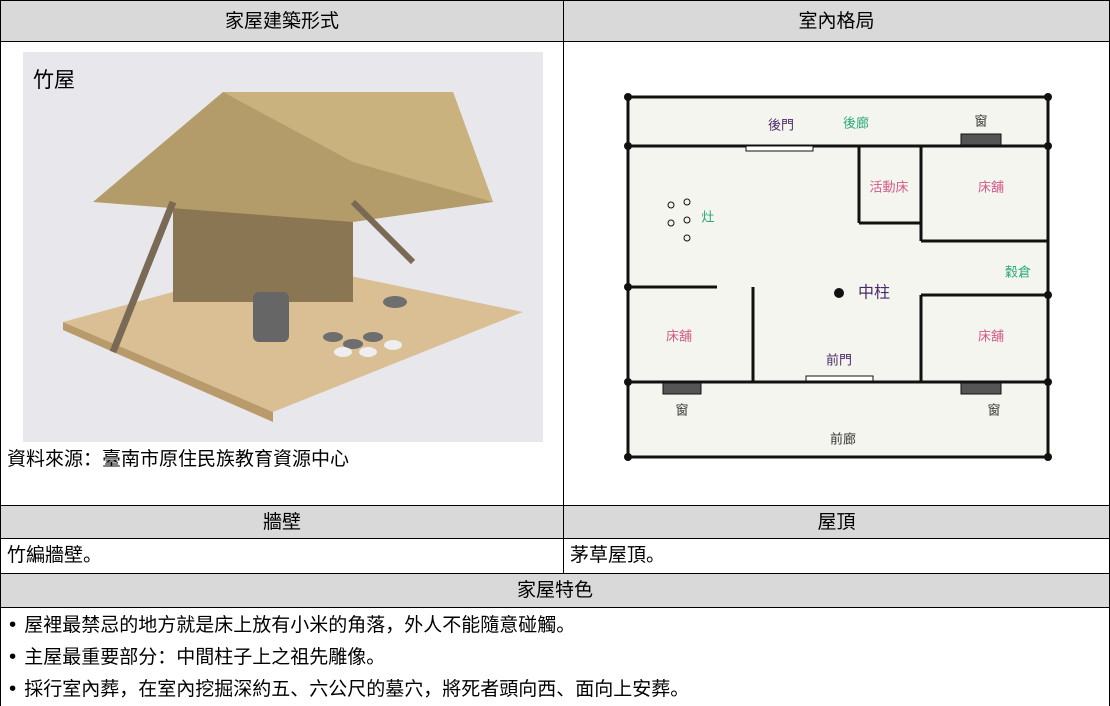  What do you see at coordinates (874, 292) in the screenshot?
I see `plan-label: 中柱` at bounding box center [874, 292].